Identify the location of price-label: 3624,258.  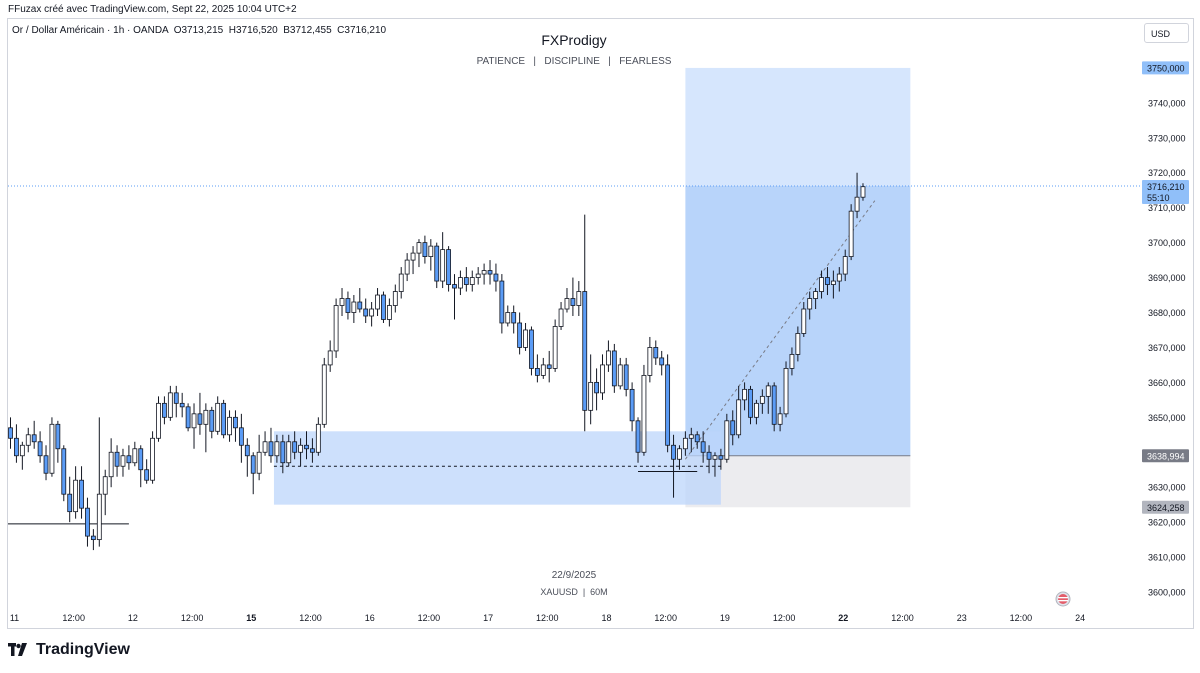
(1165, 507).